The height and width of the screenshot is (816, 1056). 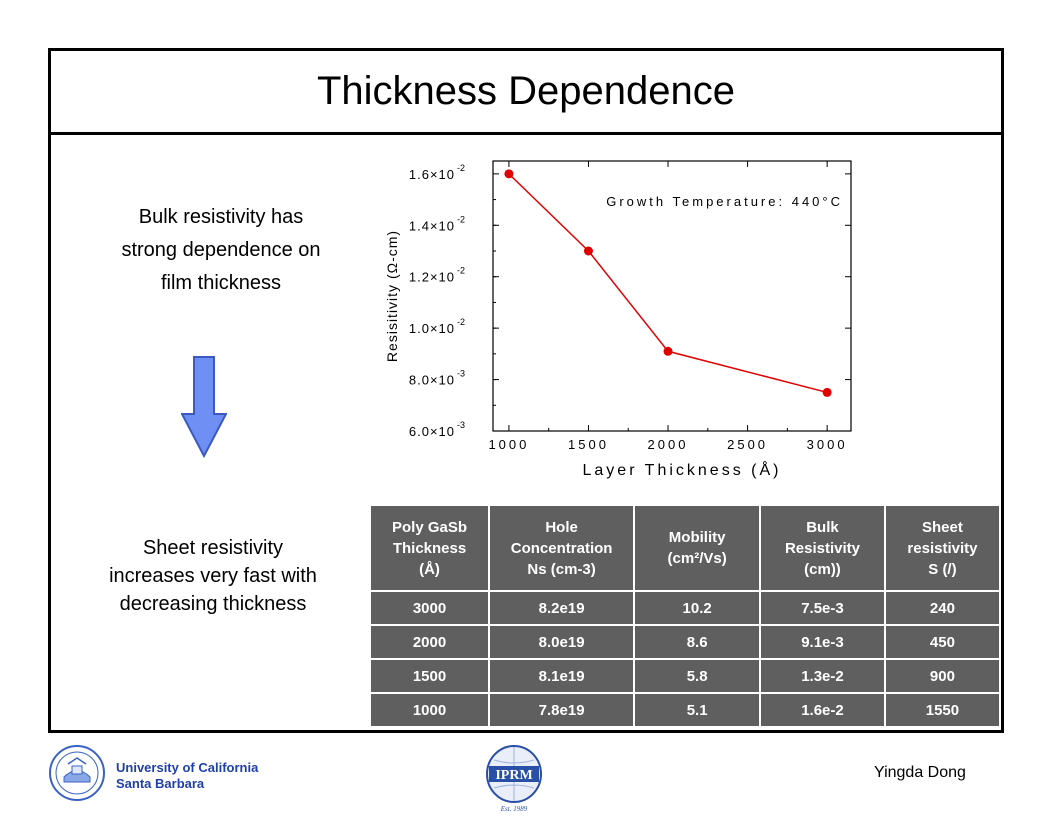 What do you see at coordinates (160, 783) in the screenshot?
I see `ucsb-line-2: Santa Barbara` at bounding box center [160, 783].